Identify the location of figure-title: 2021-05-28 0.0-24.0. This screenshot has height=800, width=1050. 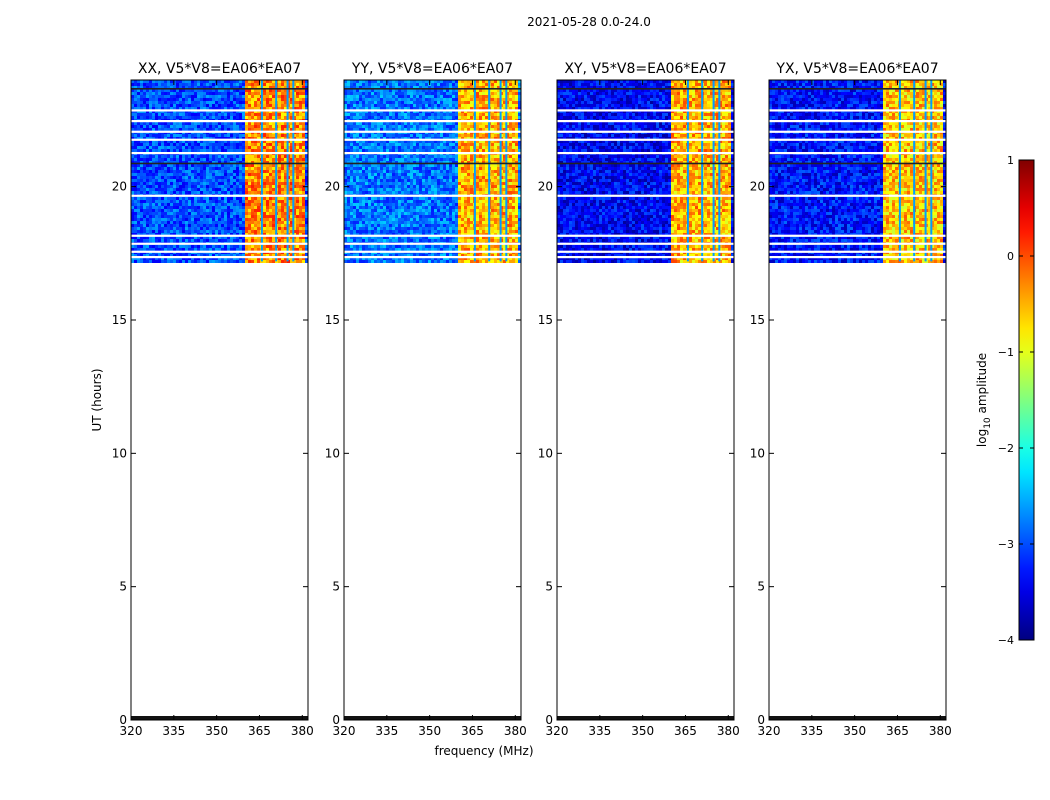
(589, 22).